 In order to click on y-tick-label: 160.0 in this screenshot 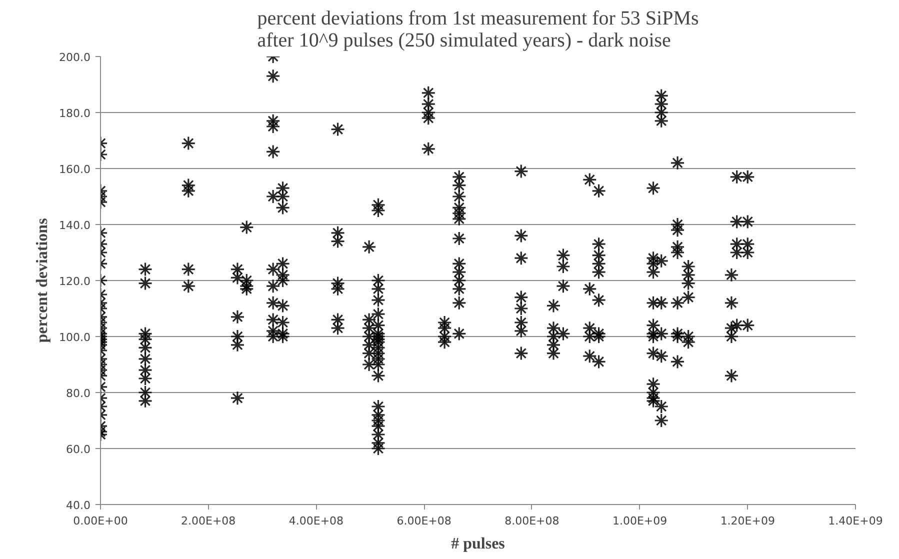, I will do `click(75, 169)`.